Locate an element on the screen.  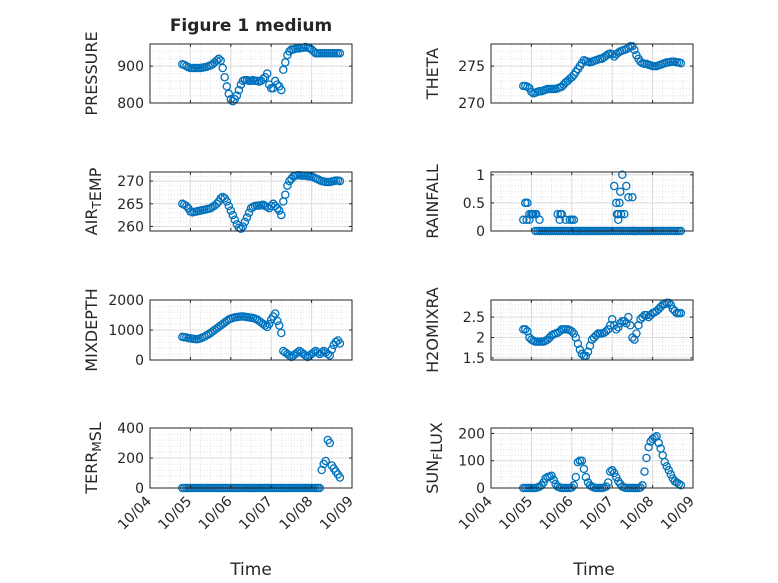
panel-5-series is located at coordinates (261, 335).